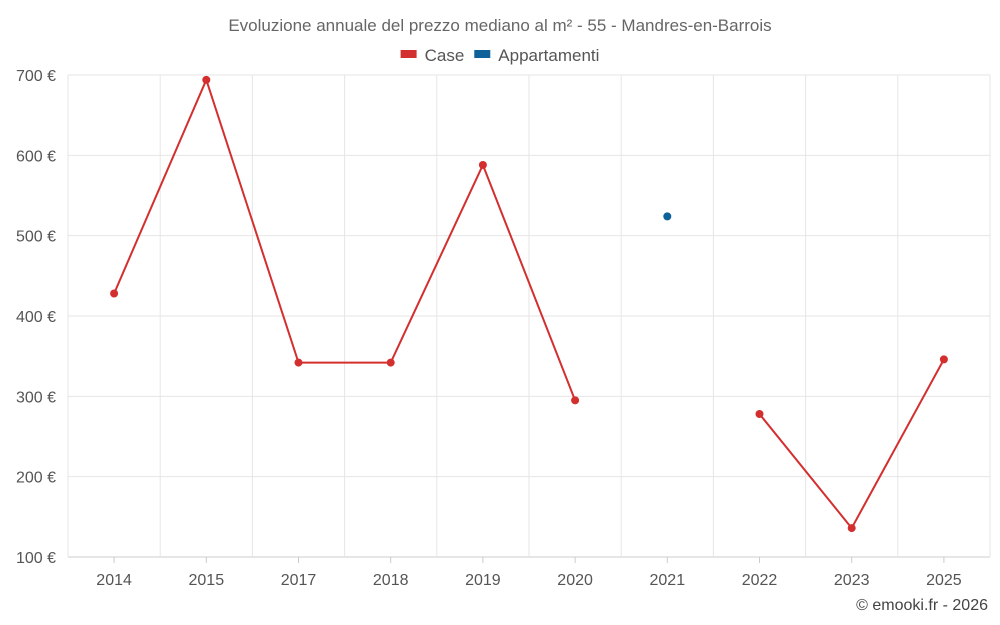 This screenshot has height=625, width=1000. Describe the element at coordinates (391, 580) in the screenshot. I see `x-tick-label: 2018` at that location.